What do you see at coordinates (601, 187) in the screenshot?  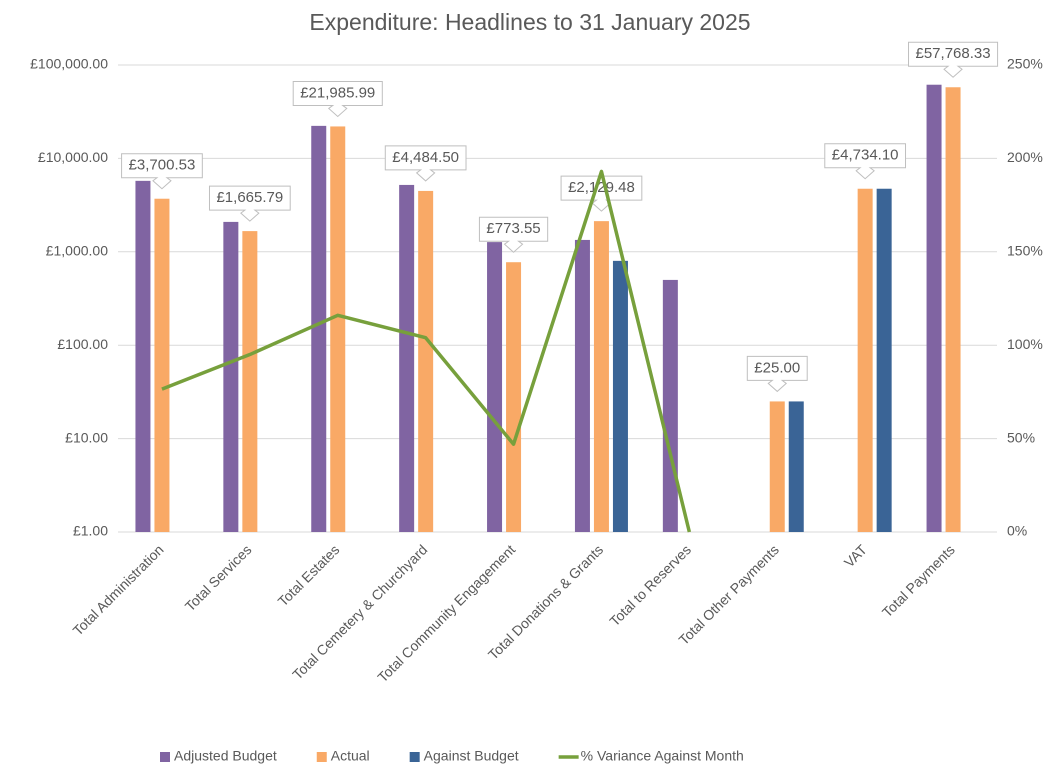 I see `data-label-text: £2,129.48` at bounding box center [601, 187].